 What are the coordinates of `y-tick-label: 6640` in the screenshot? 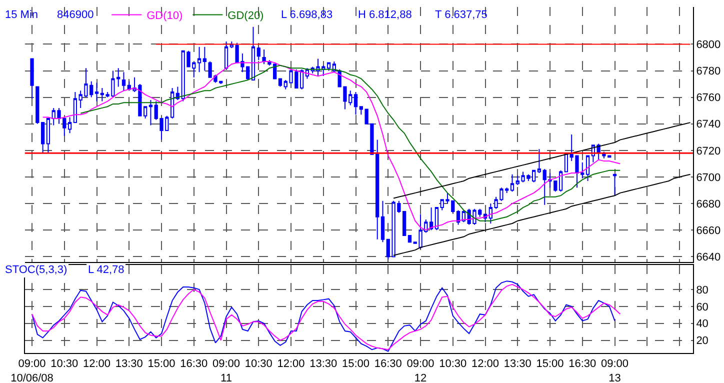 It's located at (708, 258).